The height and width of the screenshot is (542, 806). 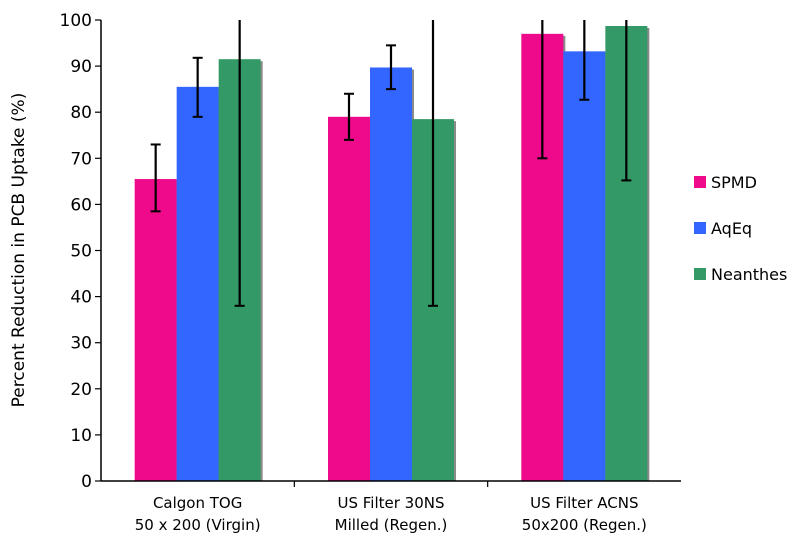 I want to click on legend-label: Neanthes, so click(x=749, y=274).